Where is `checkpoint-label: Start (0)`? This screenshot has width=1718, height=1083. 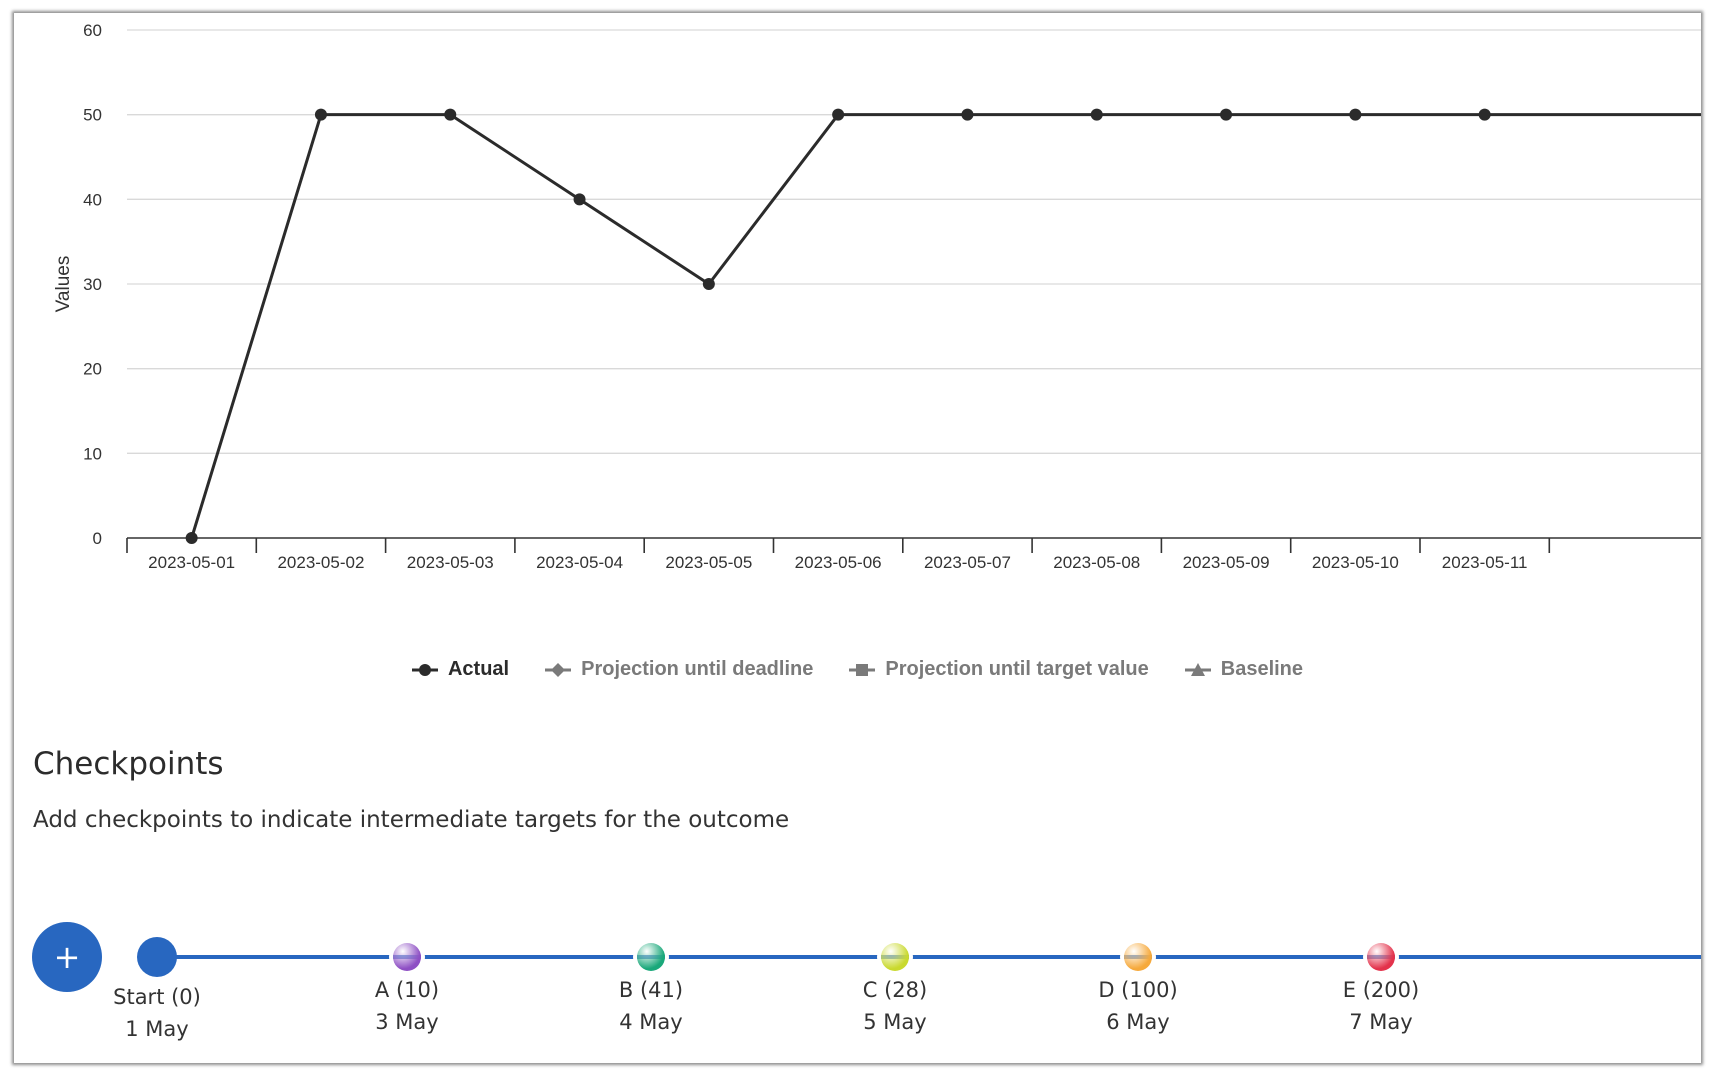
checkpoint-label: Start (0) is located at coordinates (157, 997).